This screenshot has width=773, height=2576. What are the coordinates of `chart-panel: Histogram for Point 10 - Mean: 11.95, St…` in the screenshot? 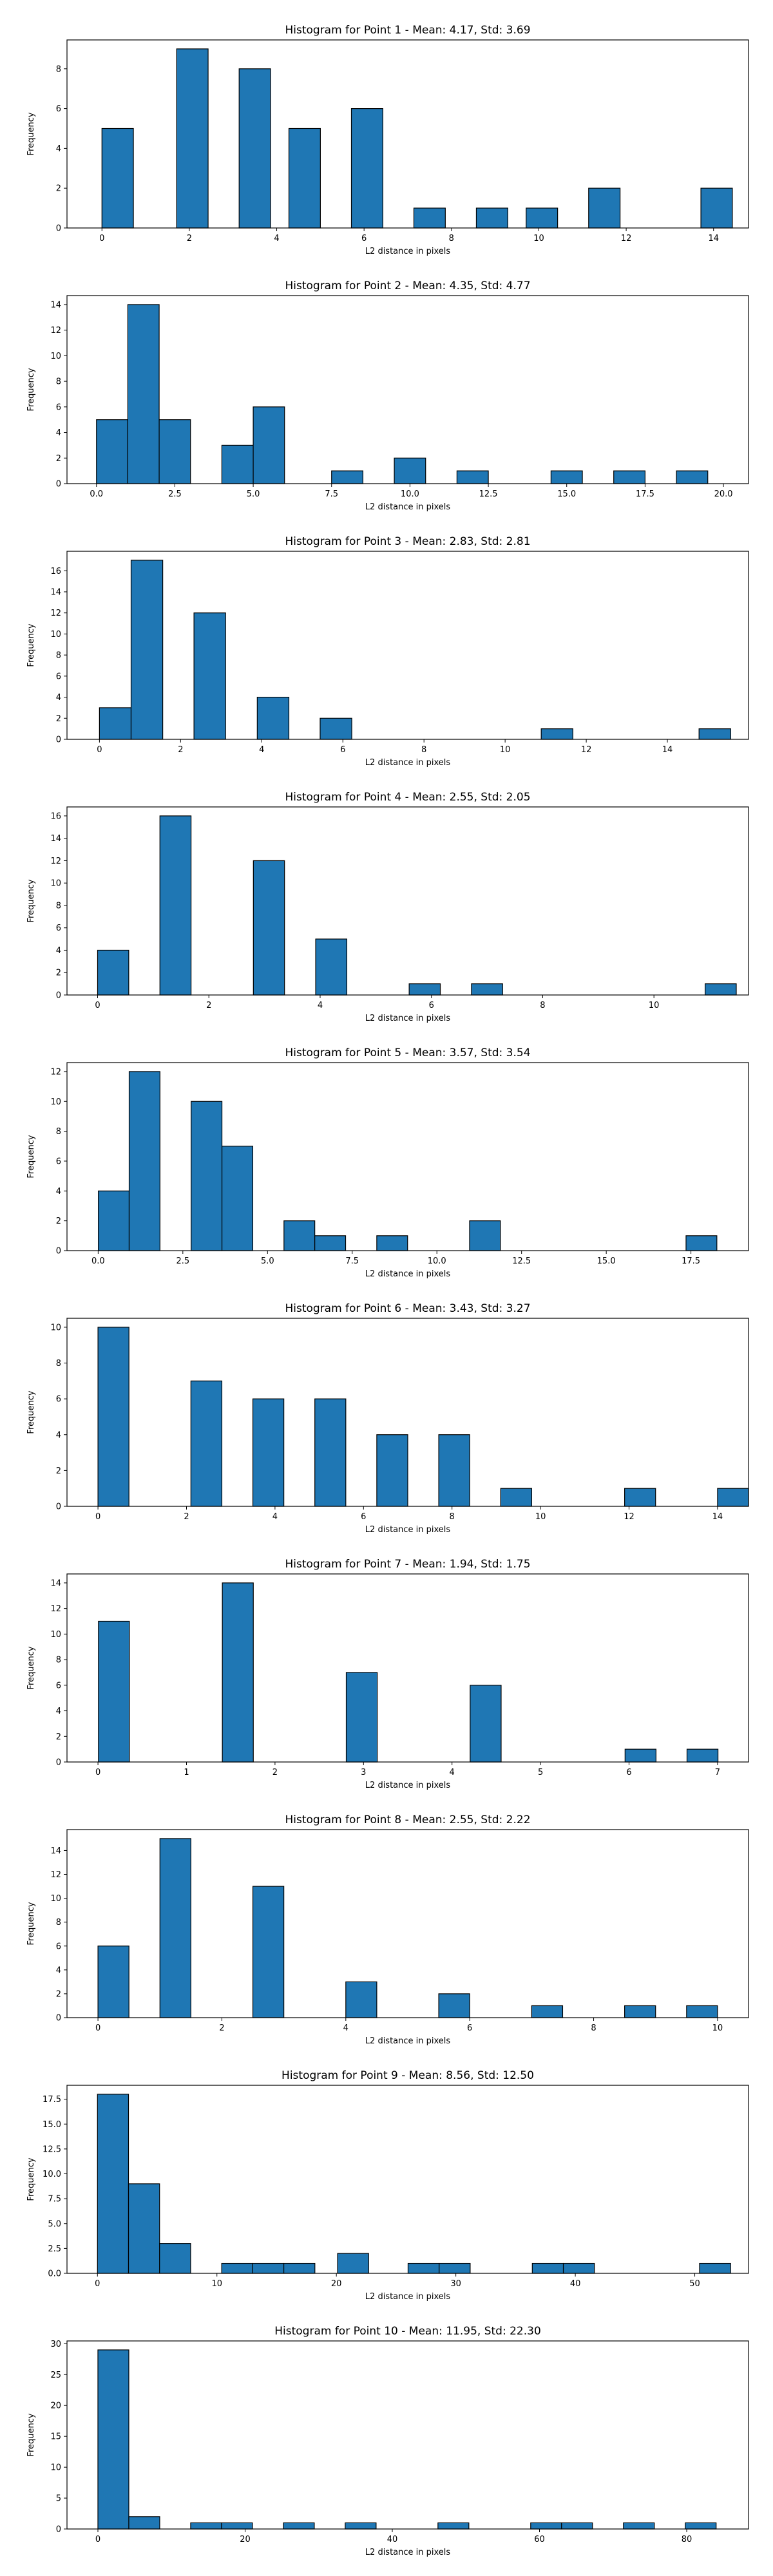 It's located at (387, 2441).